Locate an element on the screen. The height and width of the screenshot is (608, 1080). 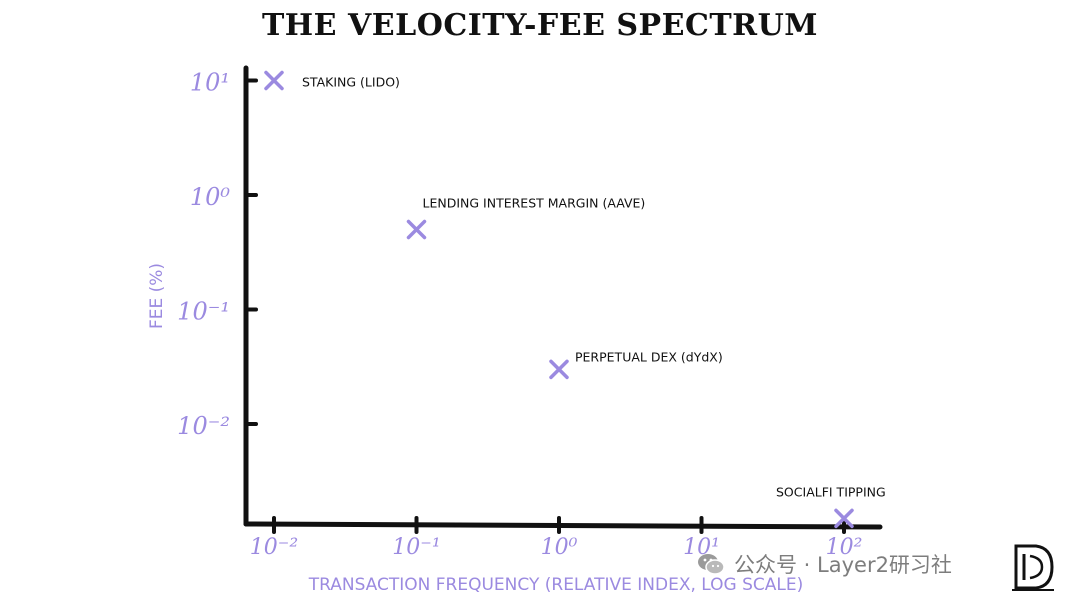
y-axis-label: FEE (%) is located at coordinates (157, 296).